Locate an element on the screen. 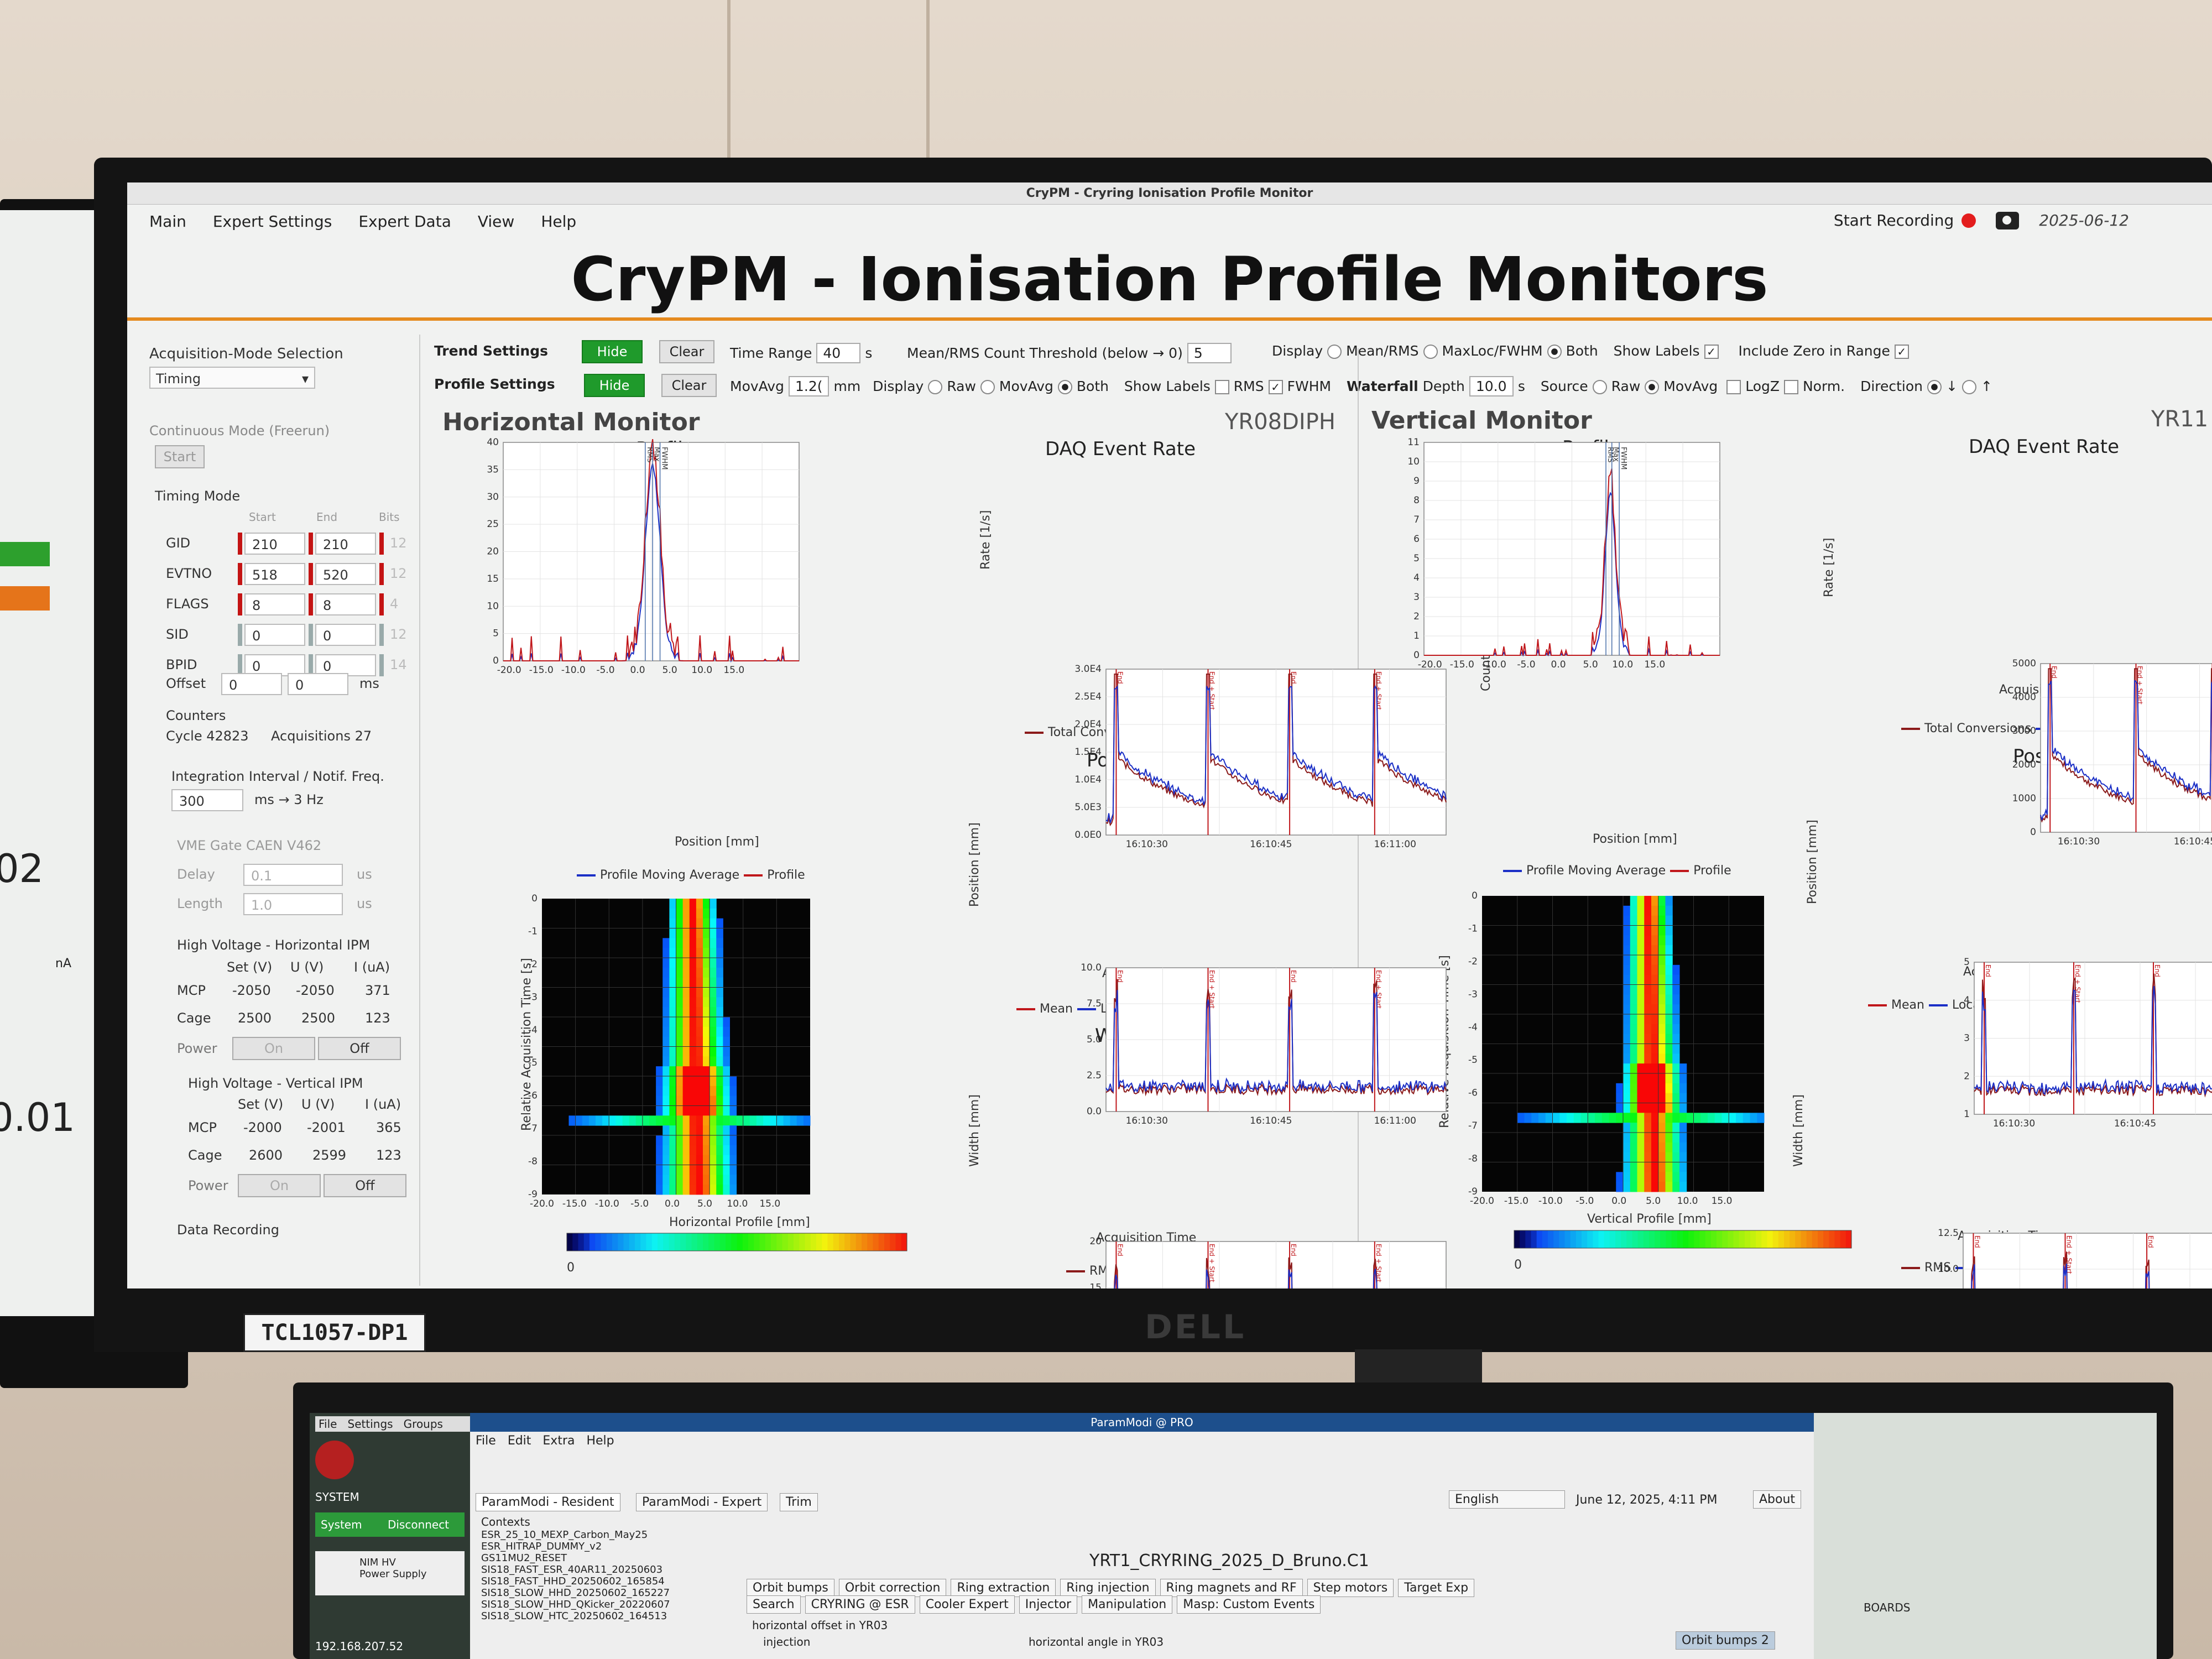 This screenshot has width=2212, height=1659. timing-start-input: 8 is located at coordinates (275, 604).